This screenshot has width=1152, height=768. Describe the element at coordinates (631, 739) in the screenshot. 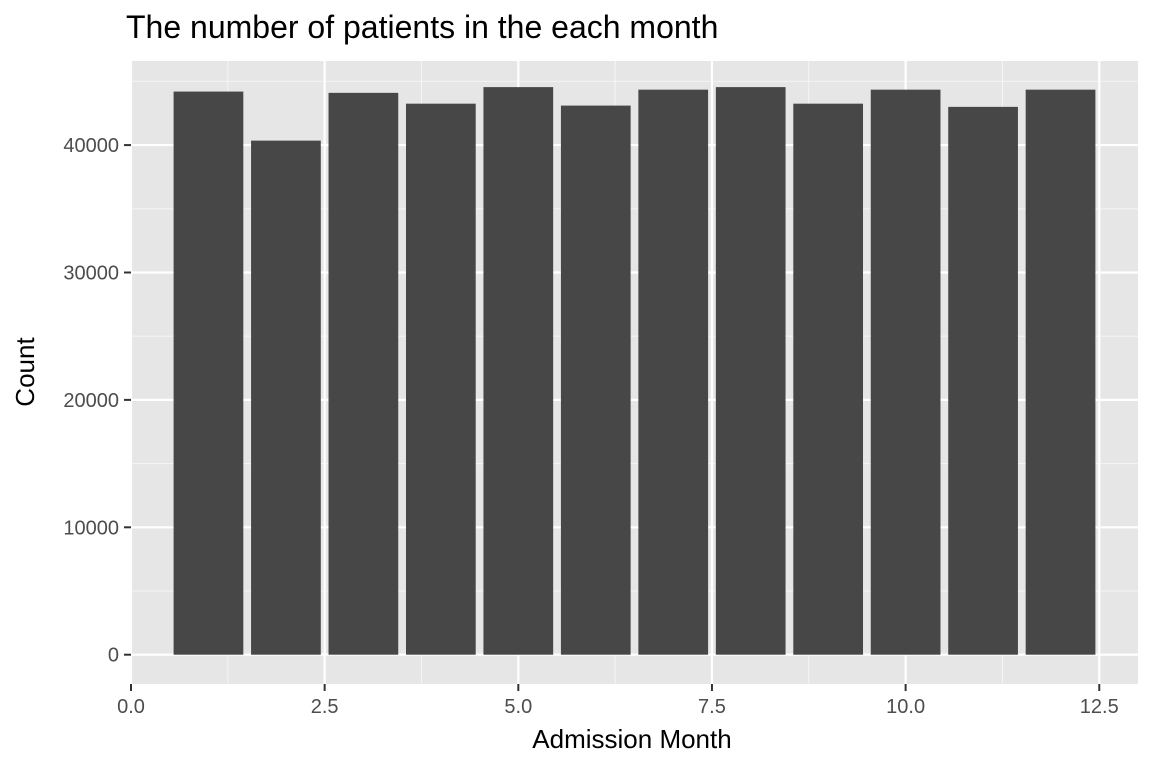

I see `x-axis-title: Admission Month` at that location.